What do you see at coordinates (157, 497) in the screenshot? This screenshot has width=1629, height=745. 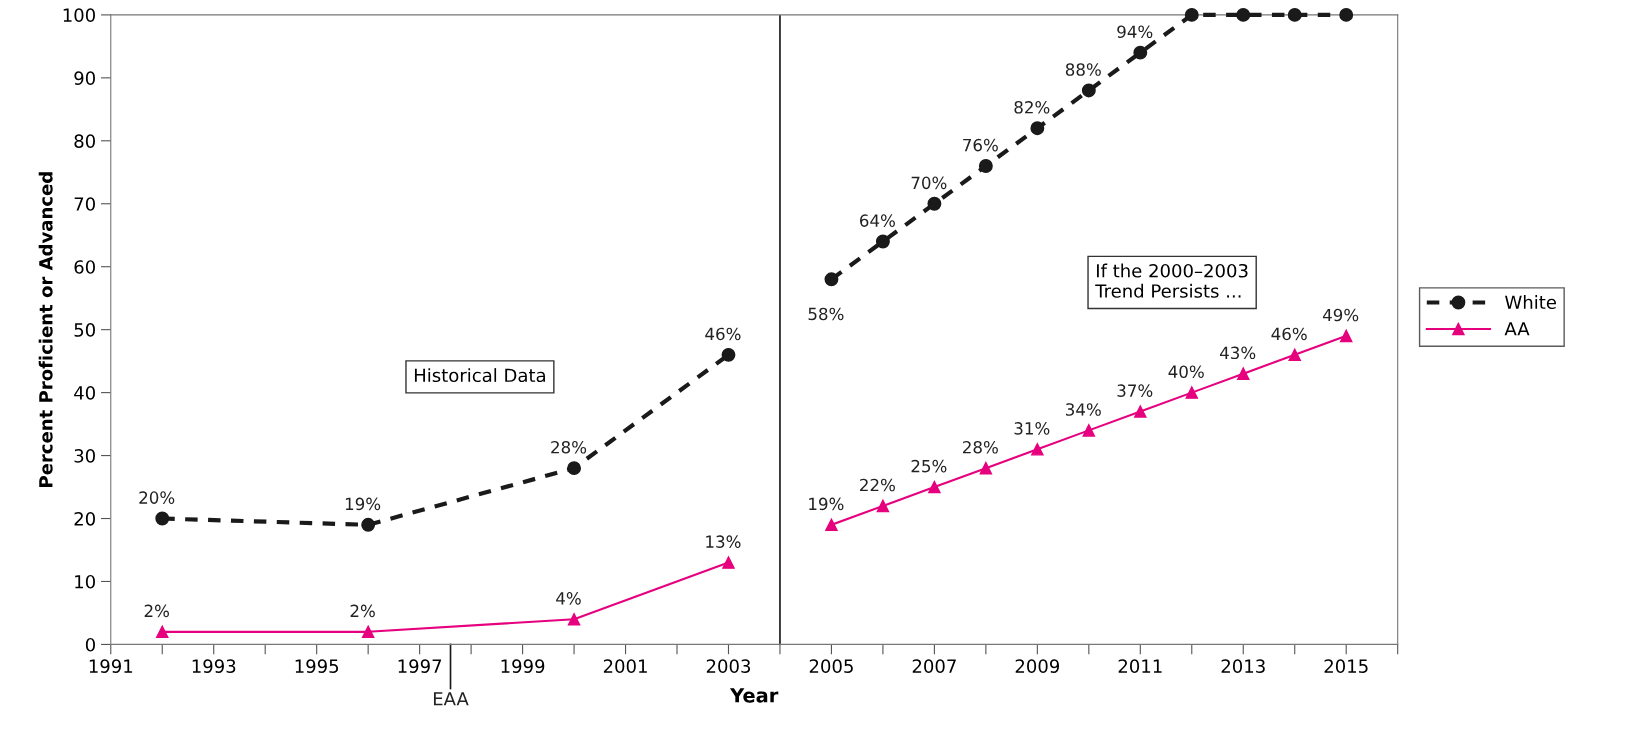 I see `data-label: 20%` at bounding box center [157, 497].